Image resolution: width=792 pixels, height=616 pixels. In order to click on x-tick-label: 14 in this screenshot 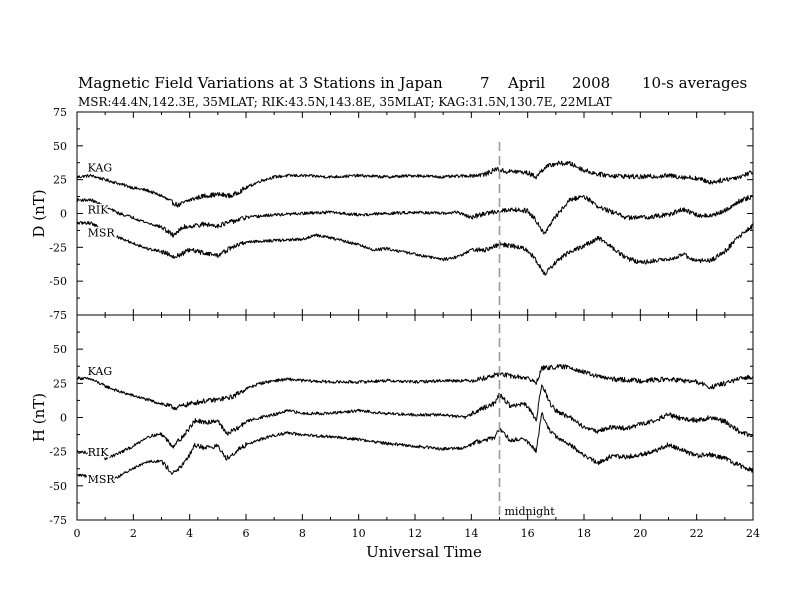, I will do `click(471, 533)`.